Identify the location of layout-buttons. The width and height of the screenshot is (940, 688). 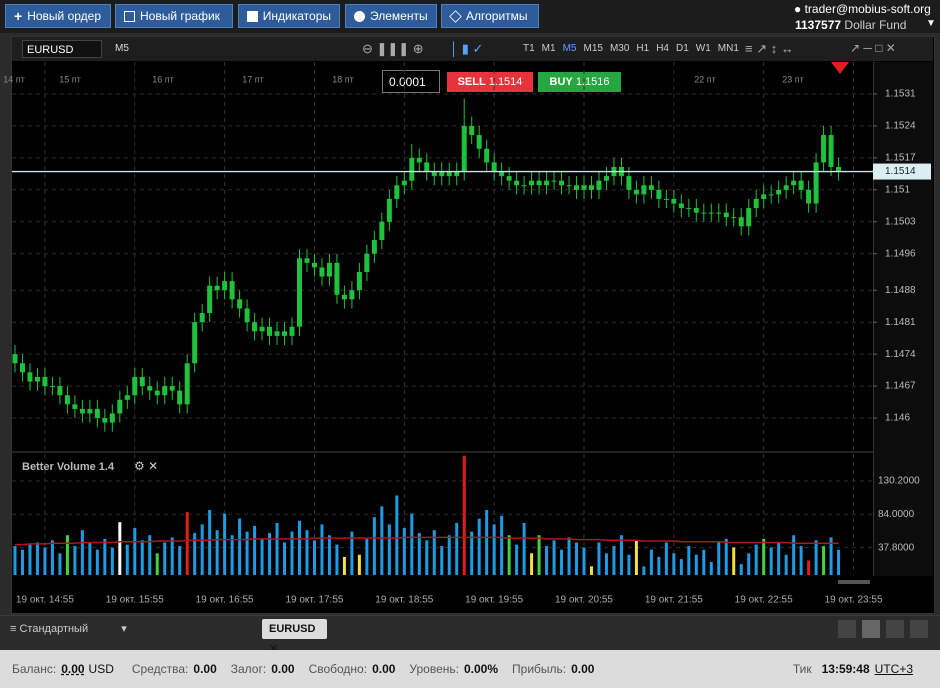
(883, 629).